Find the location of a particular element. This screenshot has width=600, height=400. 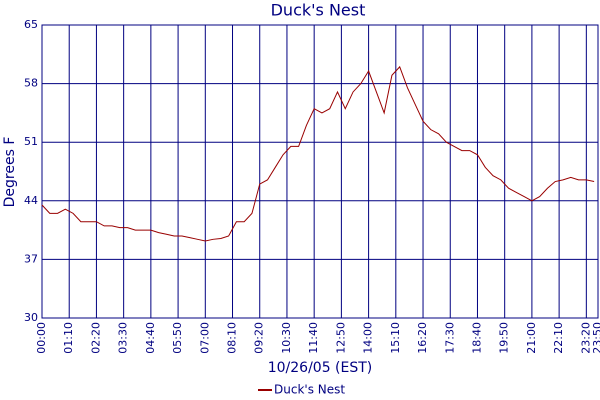

x-tick-label: 01:10 is located at coordinates (68, 338).